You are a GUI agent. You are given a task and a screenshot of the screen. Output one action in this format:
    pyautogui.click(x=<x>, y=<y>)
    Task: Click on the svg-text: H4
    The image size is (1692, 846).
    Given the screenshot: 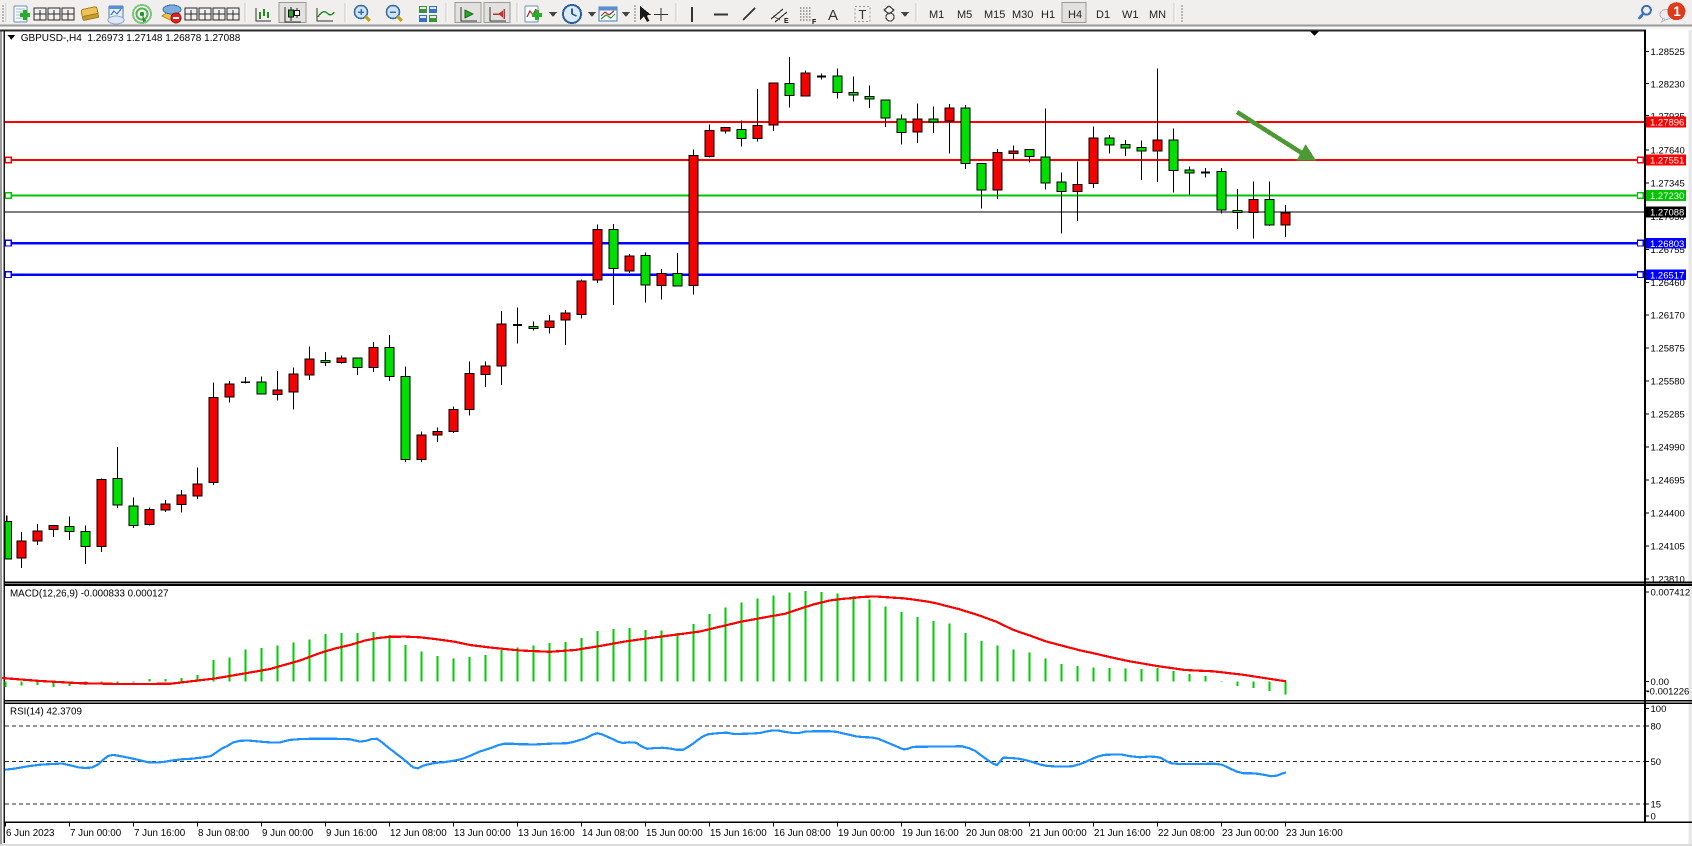 What is the action you would take?
    pyautogui.click(x=1075, y=15)
    